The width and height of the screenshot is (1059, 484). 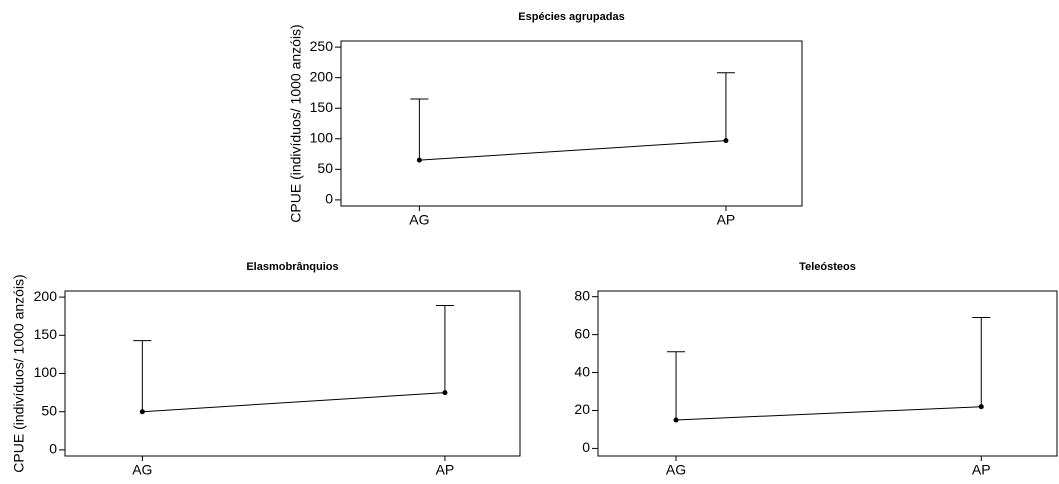 What do you see at coordinates (582, 371) in the screenshot?
I see `y-tick-label: 40` at bounding box center [582, 371].